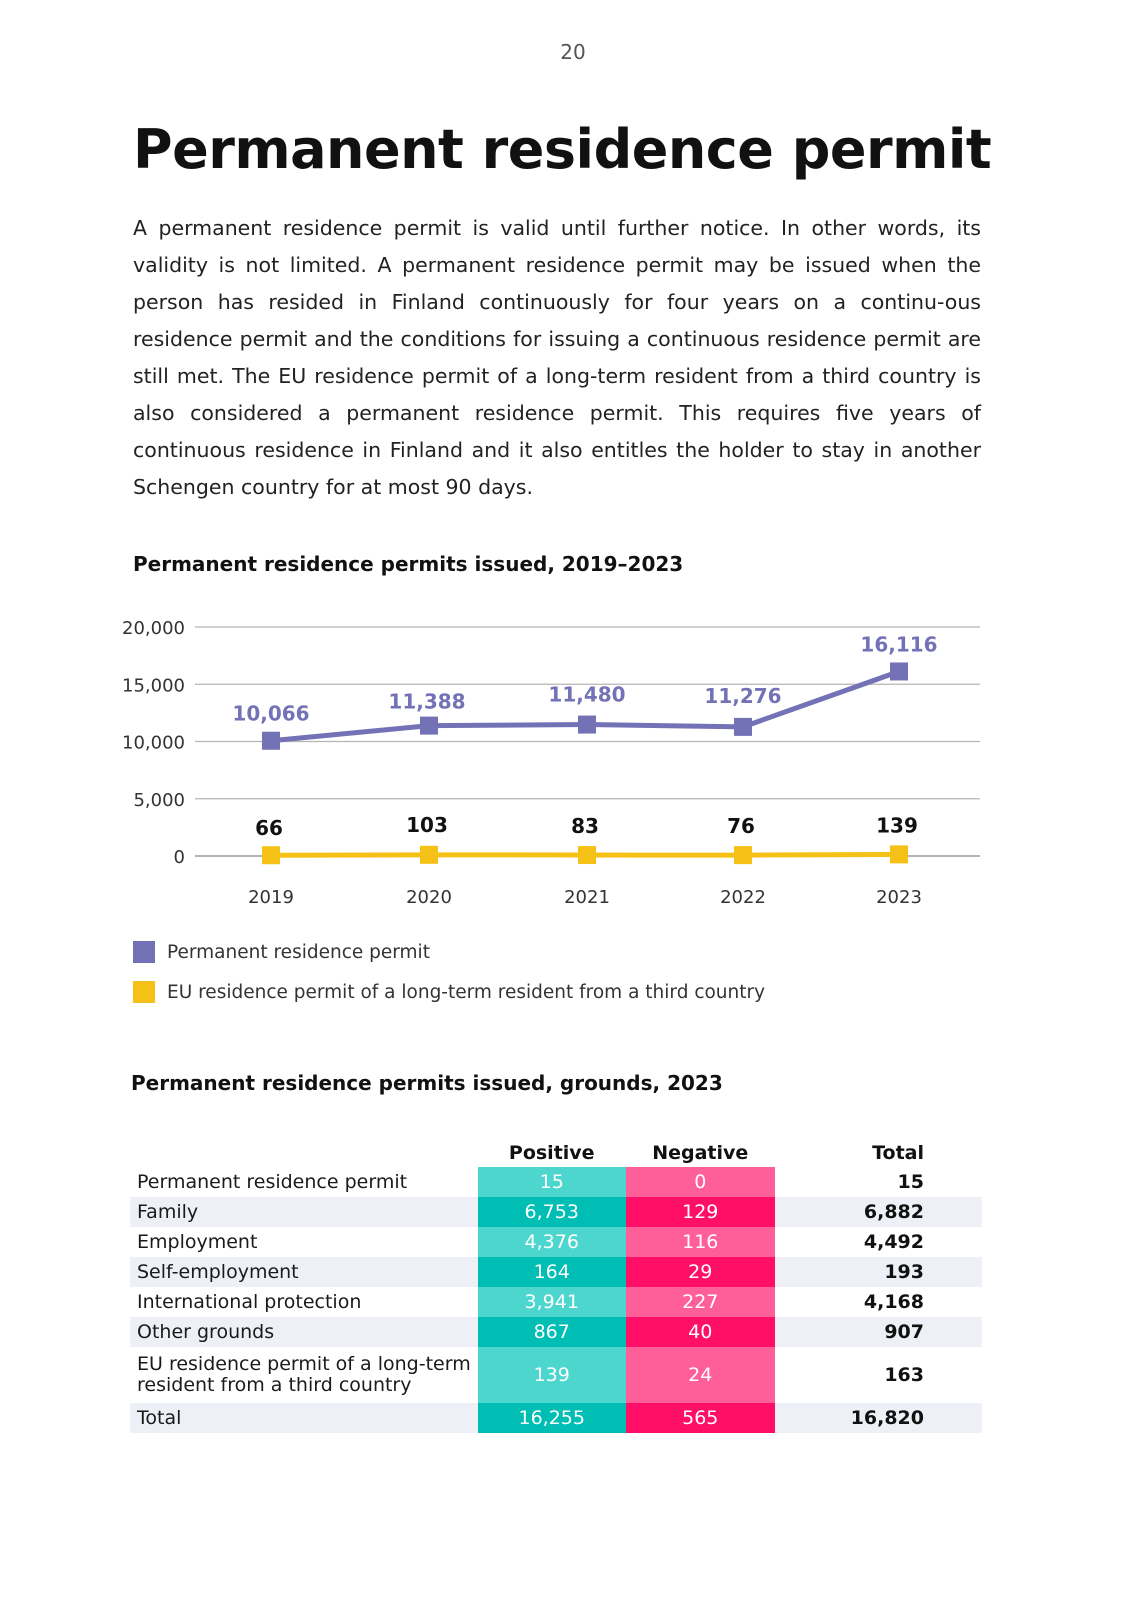 The width and height of the screenshot is (1146, 1600). I want to click on data-label: 11,388, so click(426, 702).